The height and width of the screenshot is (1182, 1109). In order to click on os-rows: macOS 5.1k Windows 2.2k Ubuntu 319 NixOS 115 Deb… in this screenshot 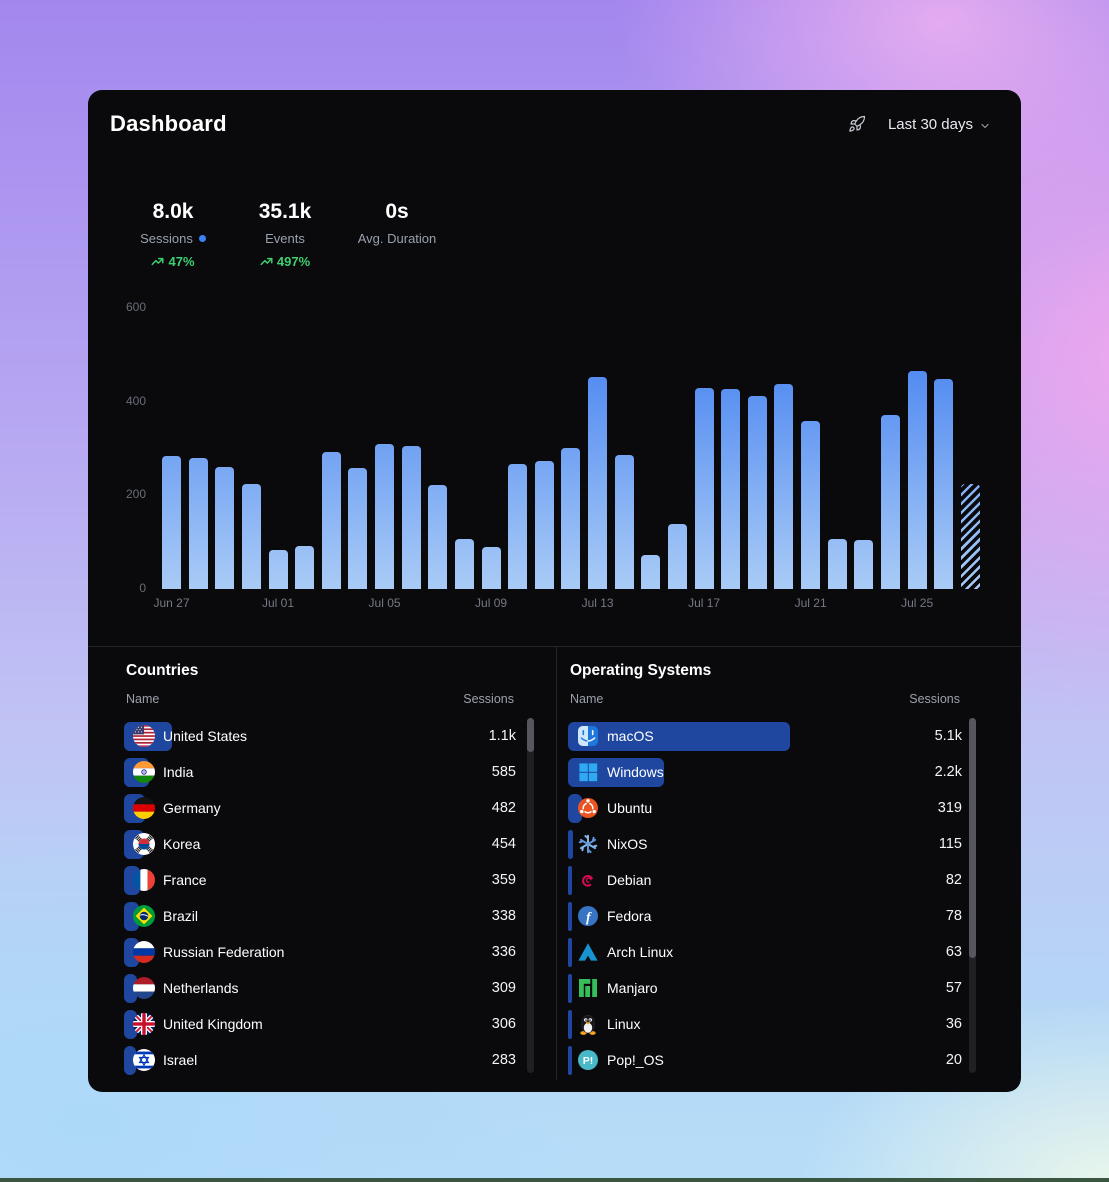, I will do `click(765, 898)`.